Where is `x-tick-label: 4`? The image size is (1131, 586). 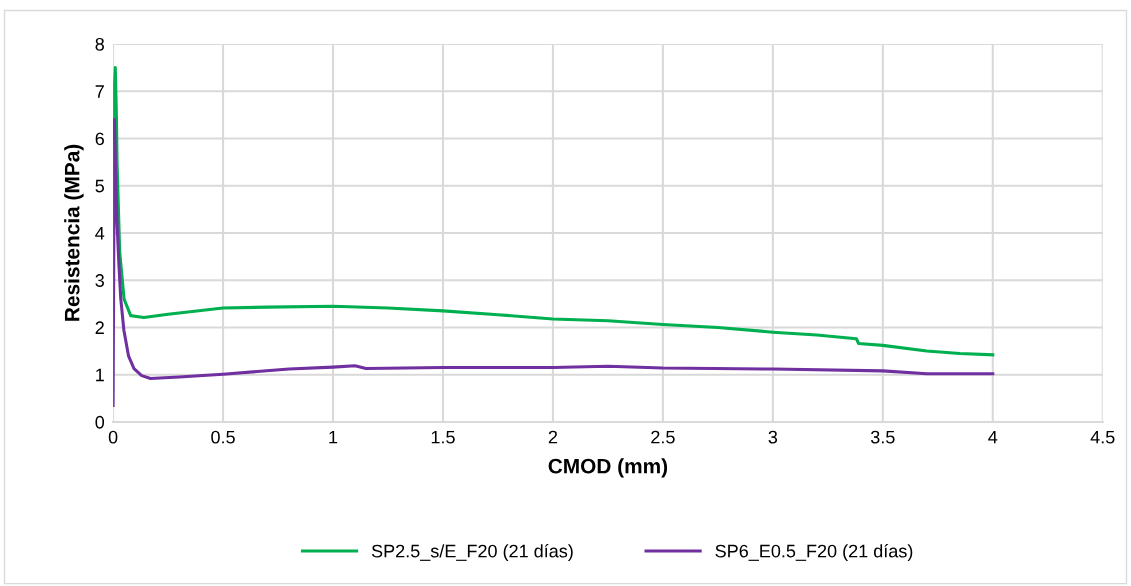
x-tick-label: 4 is located at coordinates (993, 437).